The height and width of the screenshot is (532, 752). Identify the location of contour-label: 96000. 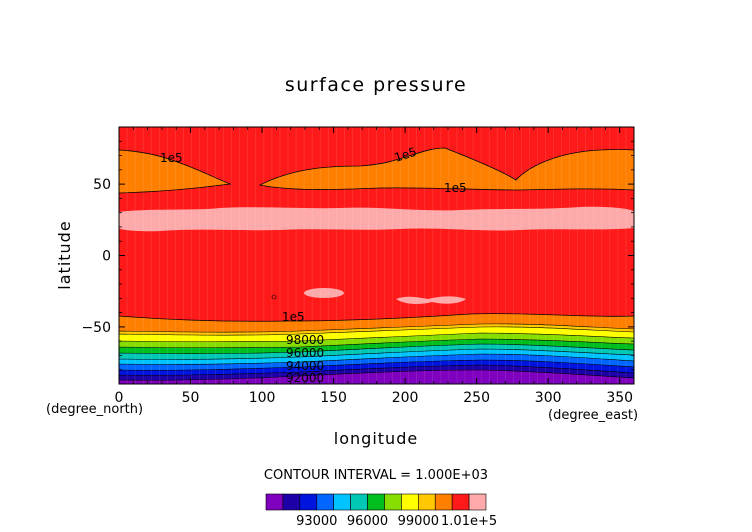
(305, 353).